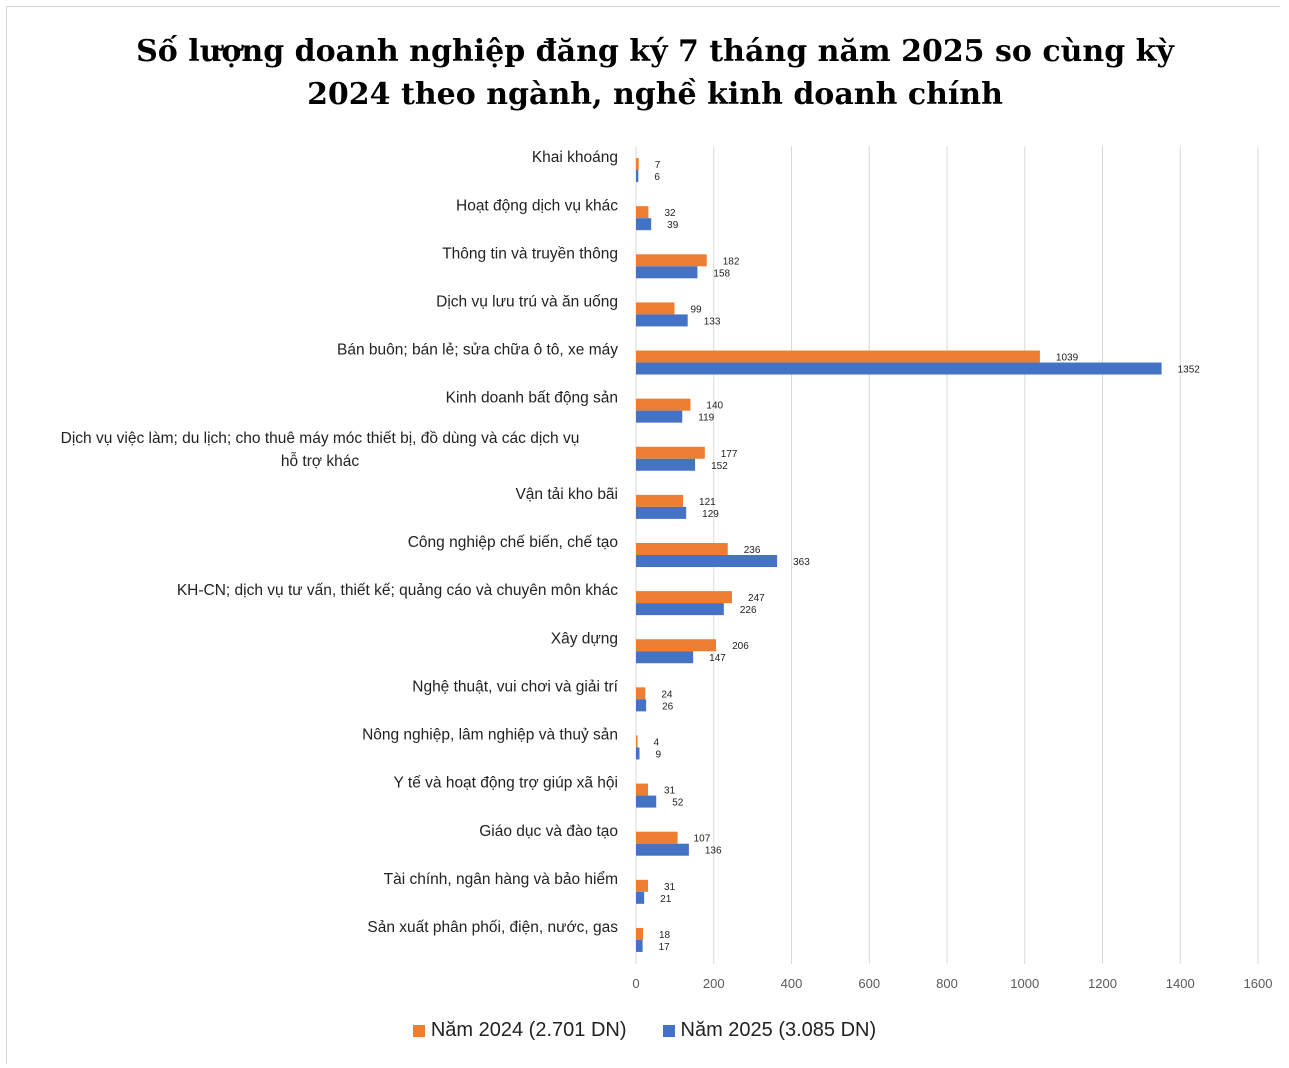 This screenshot has height=1068, width=1289. I want to click on category-label: Thông tin và truyền thông, so click(530, 253).